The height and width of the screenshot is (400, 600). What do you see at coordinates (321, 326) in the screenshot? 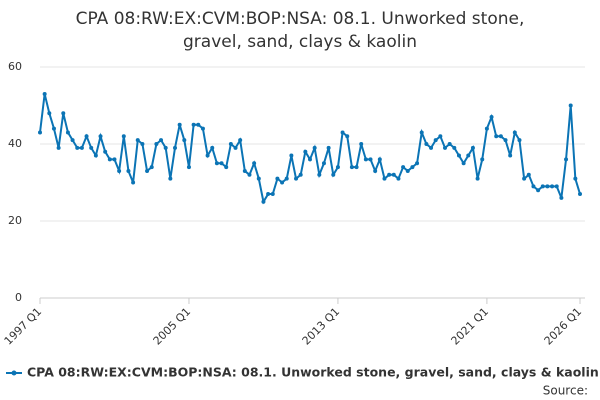
I see `x-tick-label: 2013 Q1` at bounding box center [321, 326].